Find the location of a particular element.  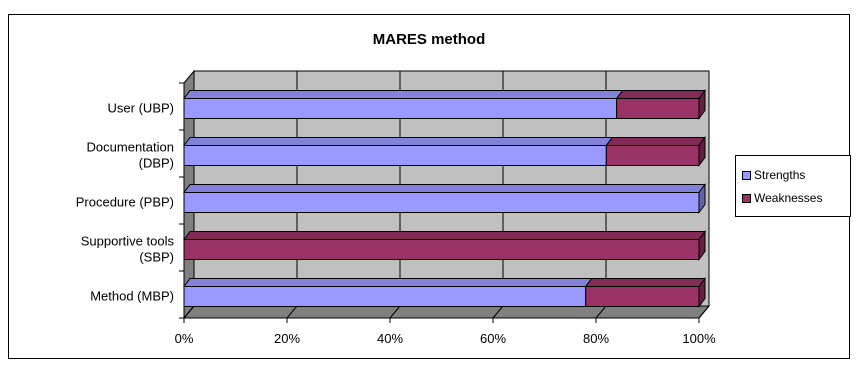

category-label: Documentation is located at coordinates (130, 147).